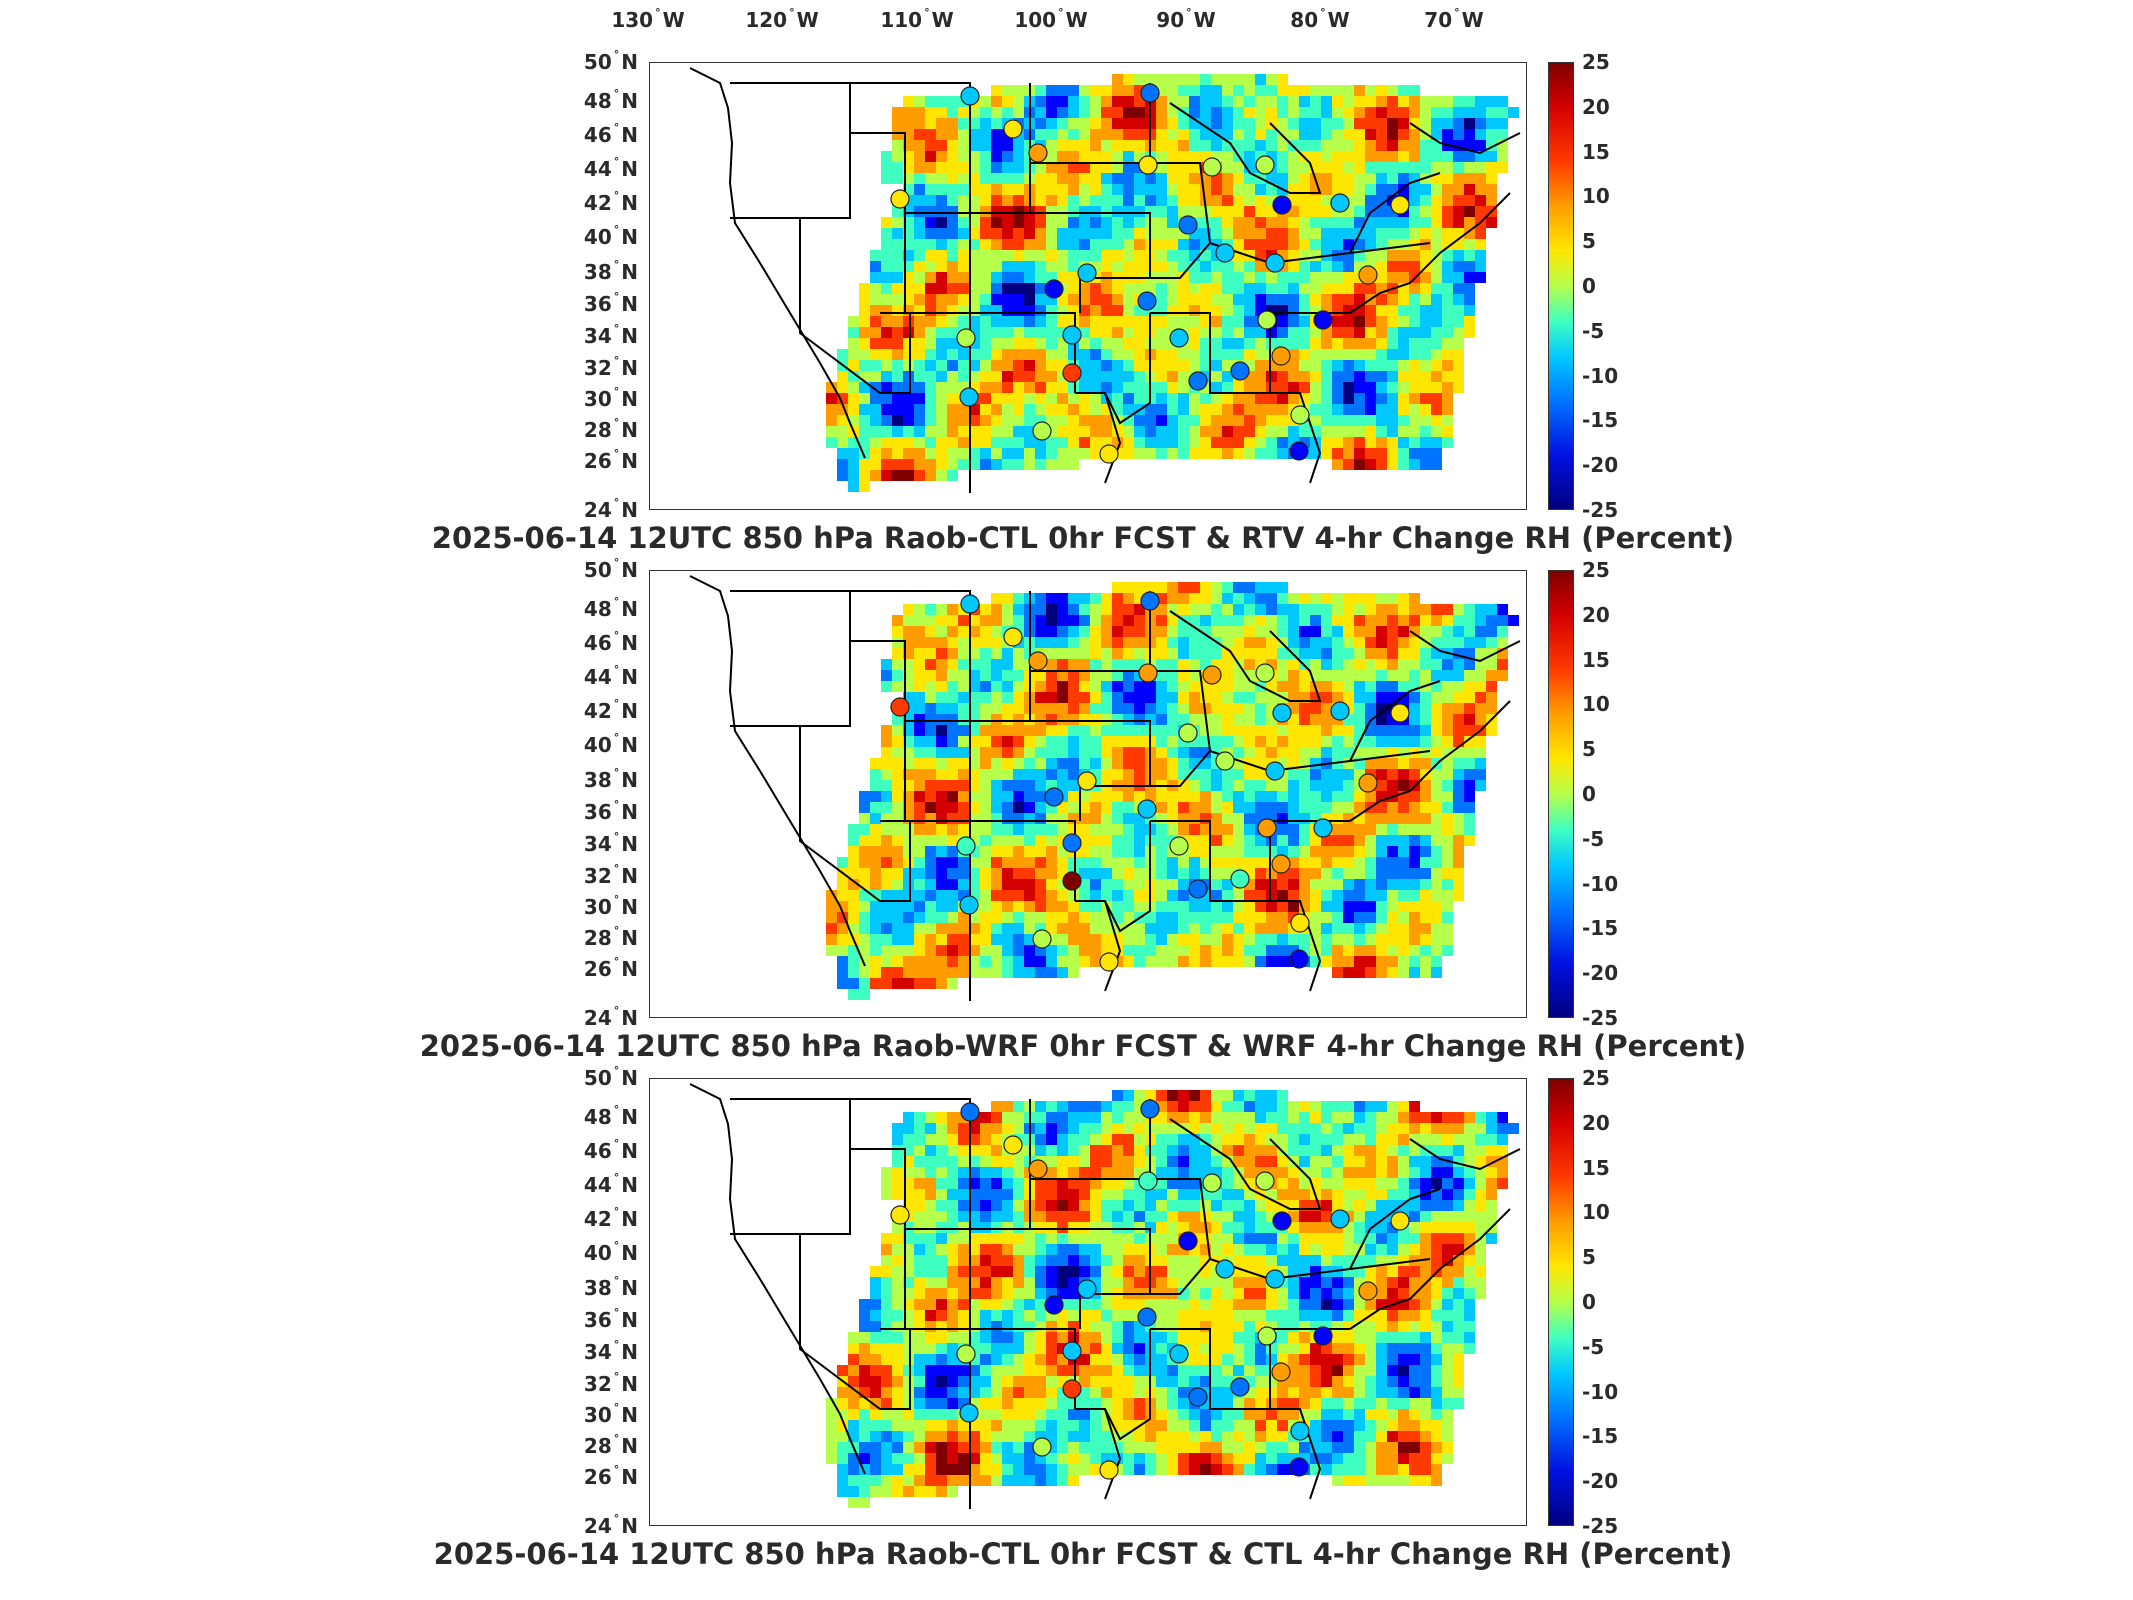 This screenshot has width=2133, height=1600. Describe the element at coordinates (1600, 375) in the screenshot. I see `colorbar-tick-label: -10` at that location.